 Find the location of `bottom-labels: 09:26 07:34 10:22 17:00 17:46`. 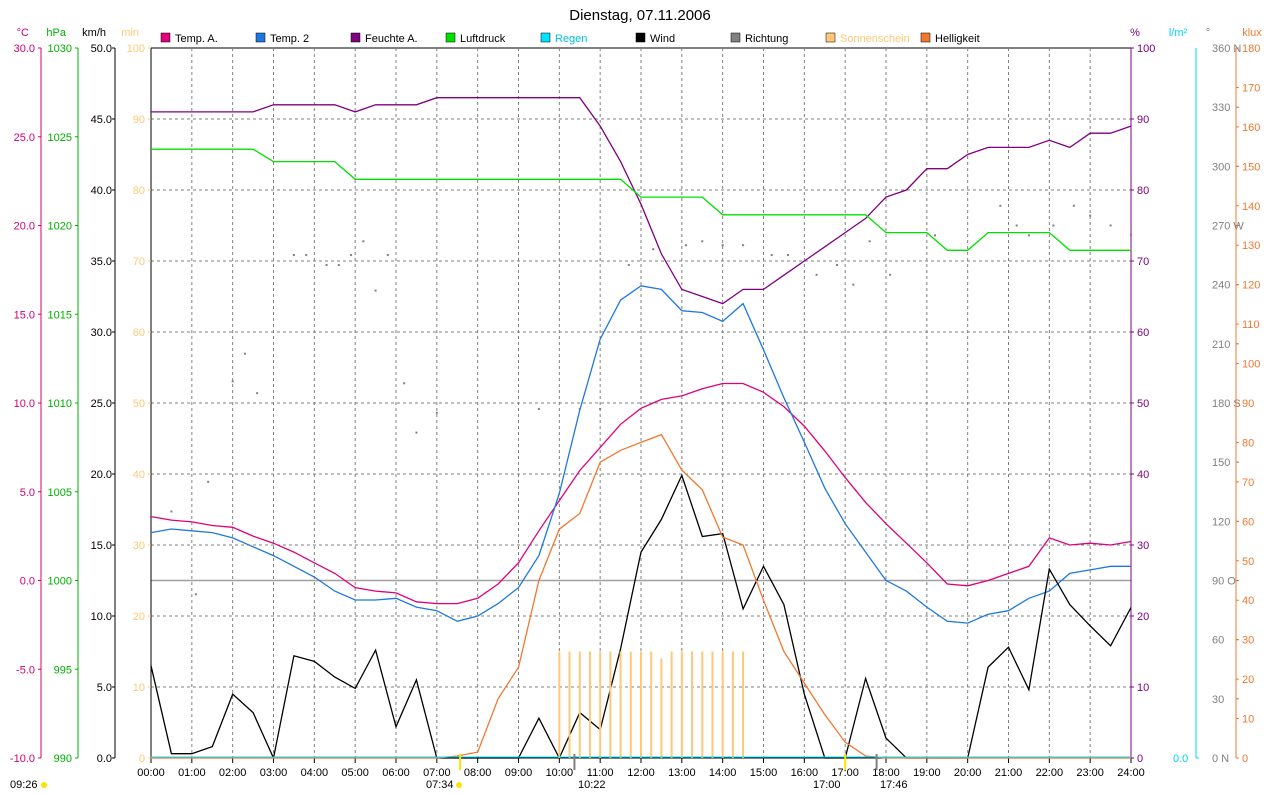

bottom-labels: 09:26 07:34 10:22 17:00 17:46 is located at coordinates (459, 785).